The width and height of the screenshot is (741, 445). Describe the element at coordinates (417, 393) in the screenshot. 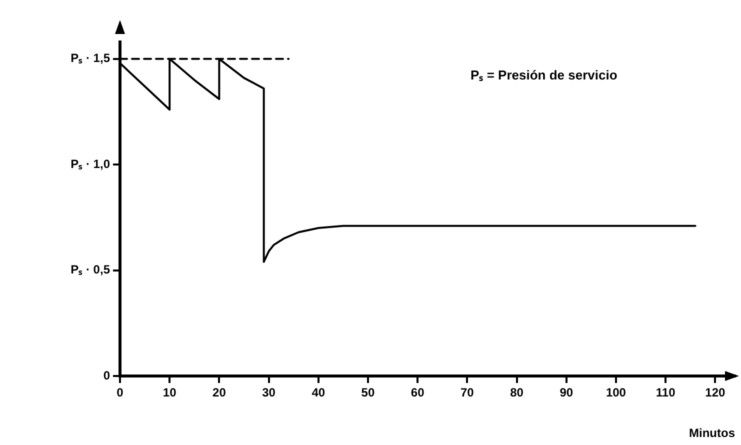

I see `x-tick-label: 60` at that location.